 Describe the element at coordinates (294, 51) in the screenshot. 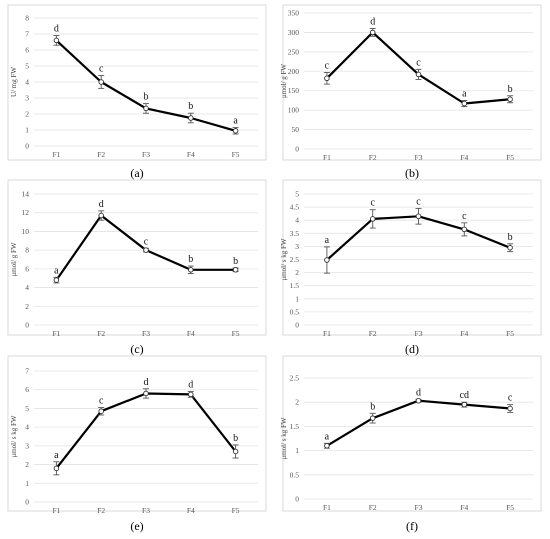

I see `y-tick-label: 250` at that location.